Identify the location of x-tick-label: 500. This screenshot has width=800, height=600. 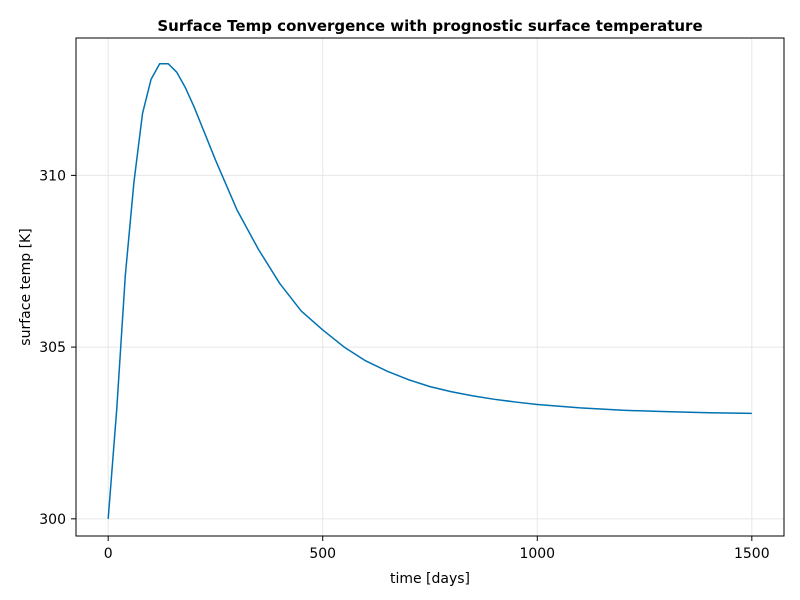
(322, 554).